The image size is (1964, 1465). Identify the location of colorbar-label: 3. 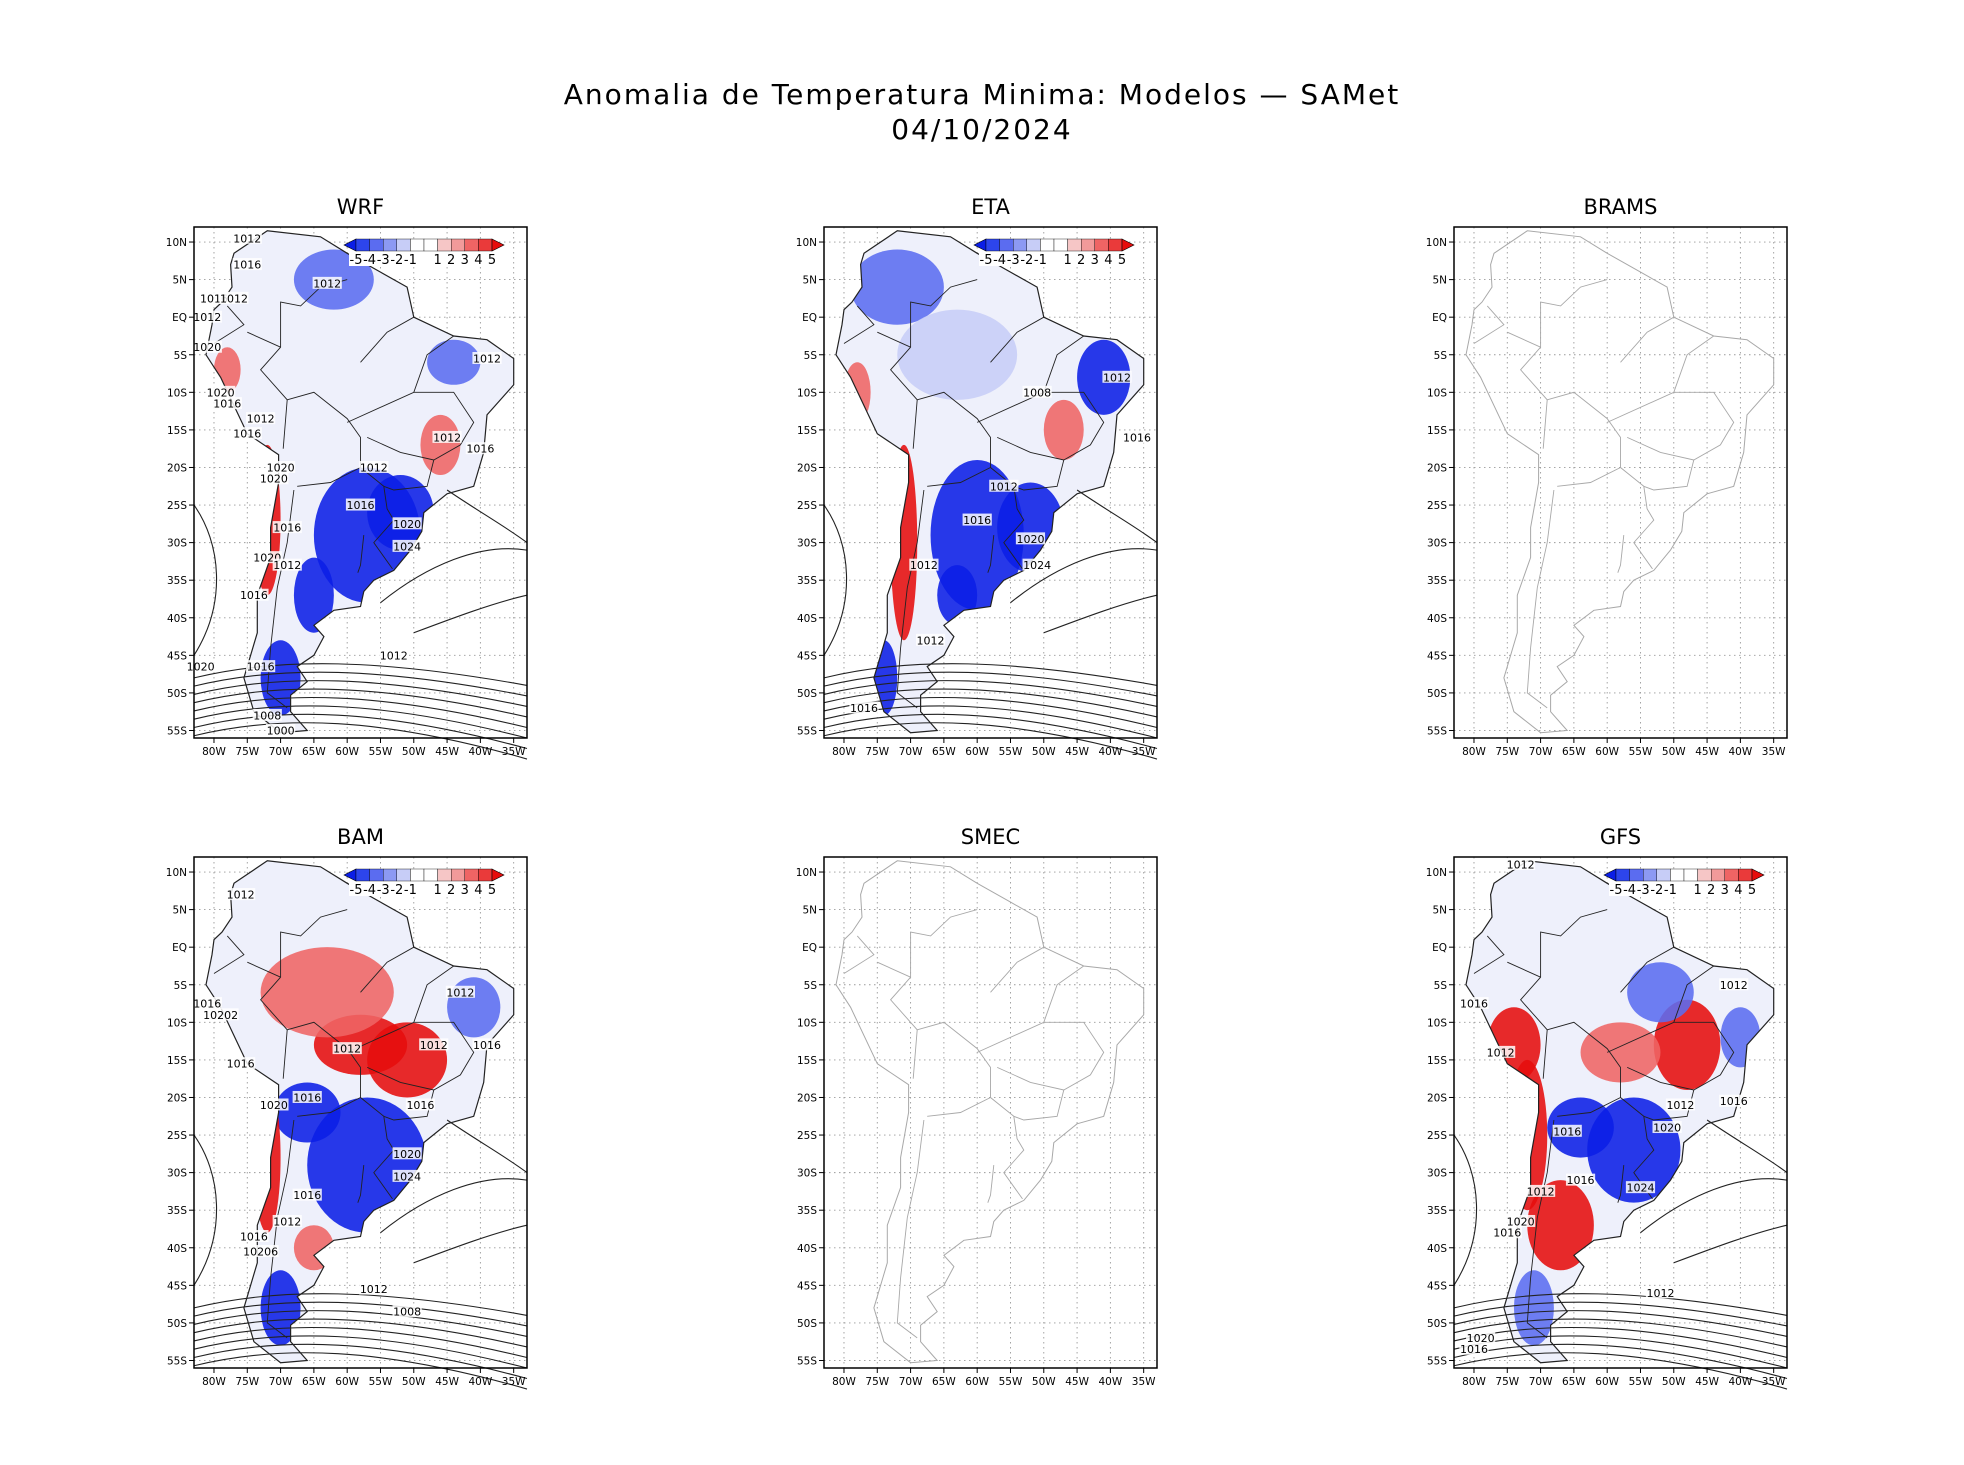
(465, 890).